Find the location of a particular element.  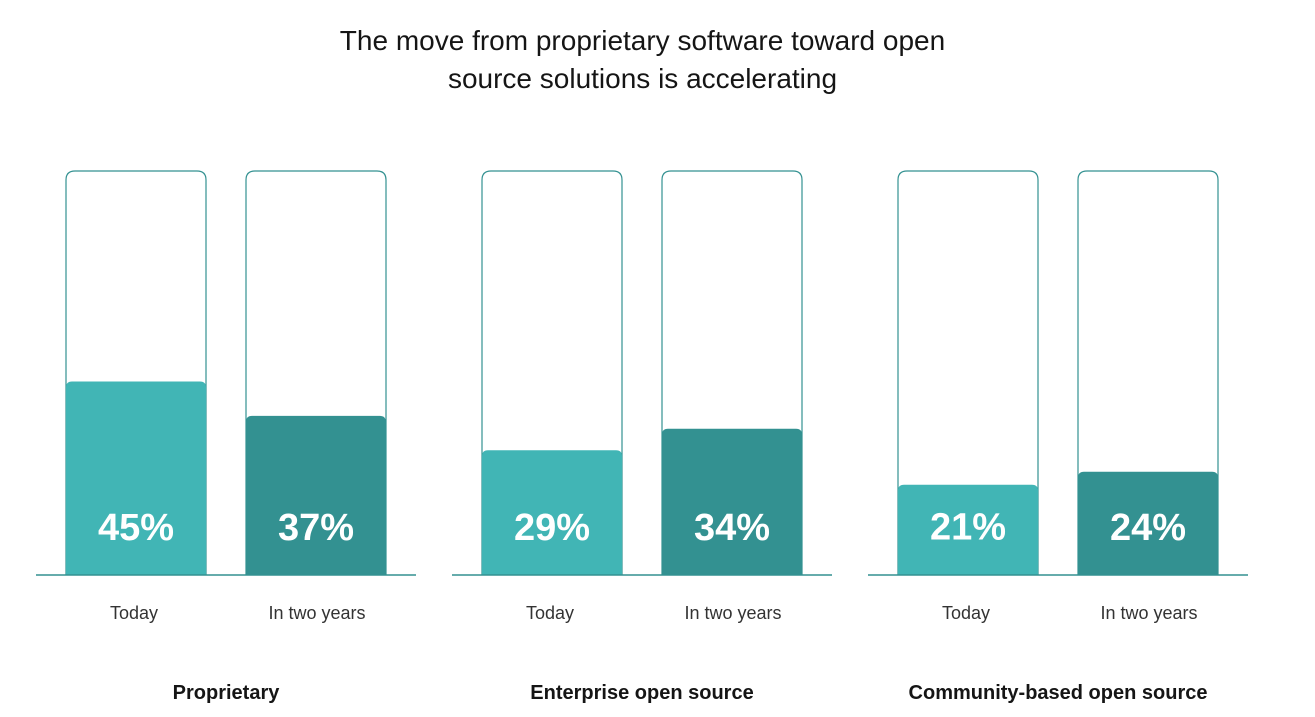

bar-value-label: 37% is located at coordinates (316, 528).